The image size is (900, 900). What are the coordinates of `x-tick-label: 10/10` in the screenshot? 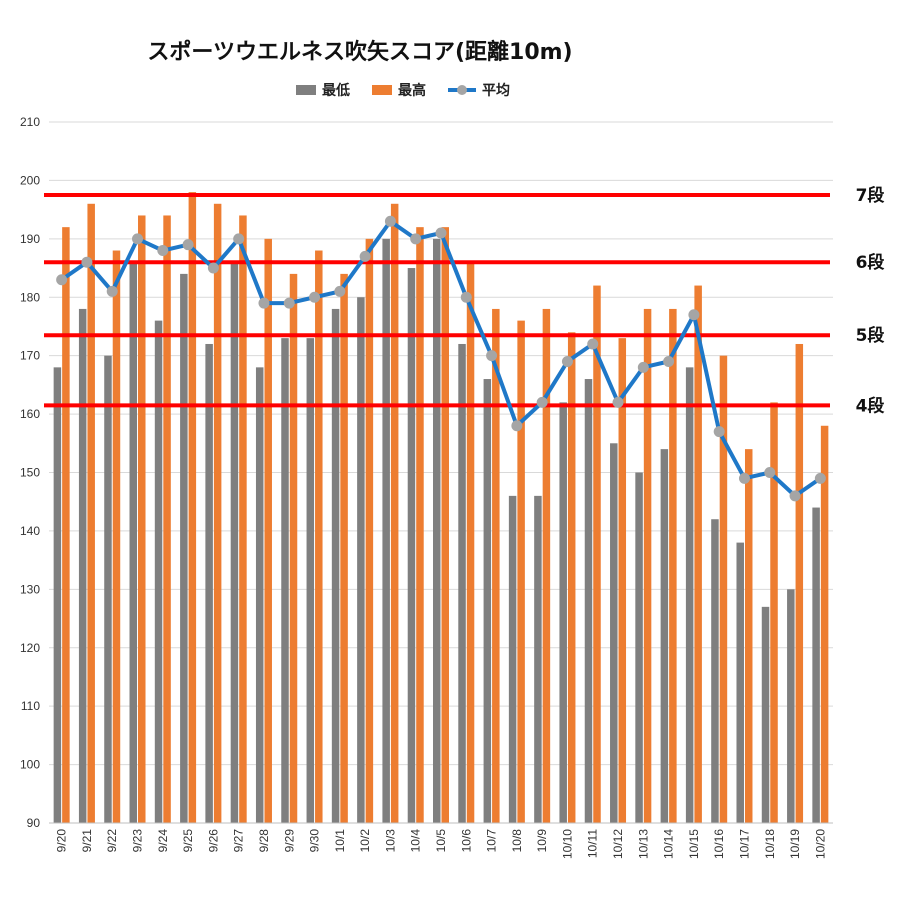 It's located at (567, 844).